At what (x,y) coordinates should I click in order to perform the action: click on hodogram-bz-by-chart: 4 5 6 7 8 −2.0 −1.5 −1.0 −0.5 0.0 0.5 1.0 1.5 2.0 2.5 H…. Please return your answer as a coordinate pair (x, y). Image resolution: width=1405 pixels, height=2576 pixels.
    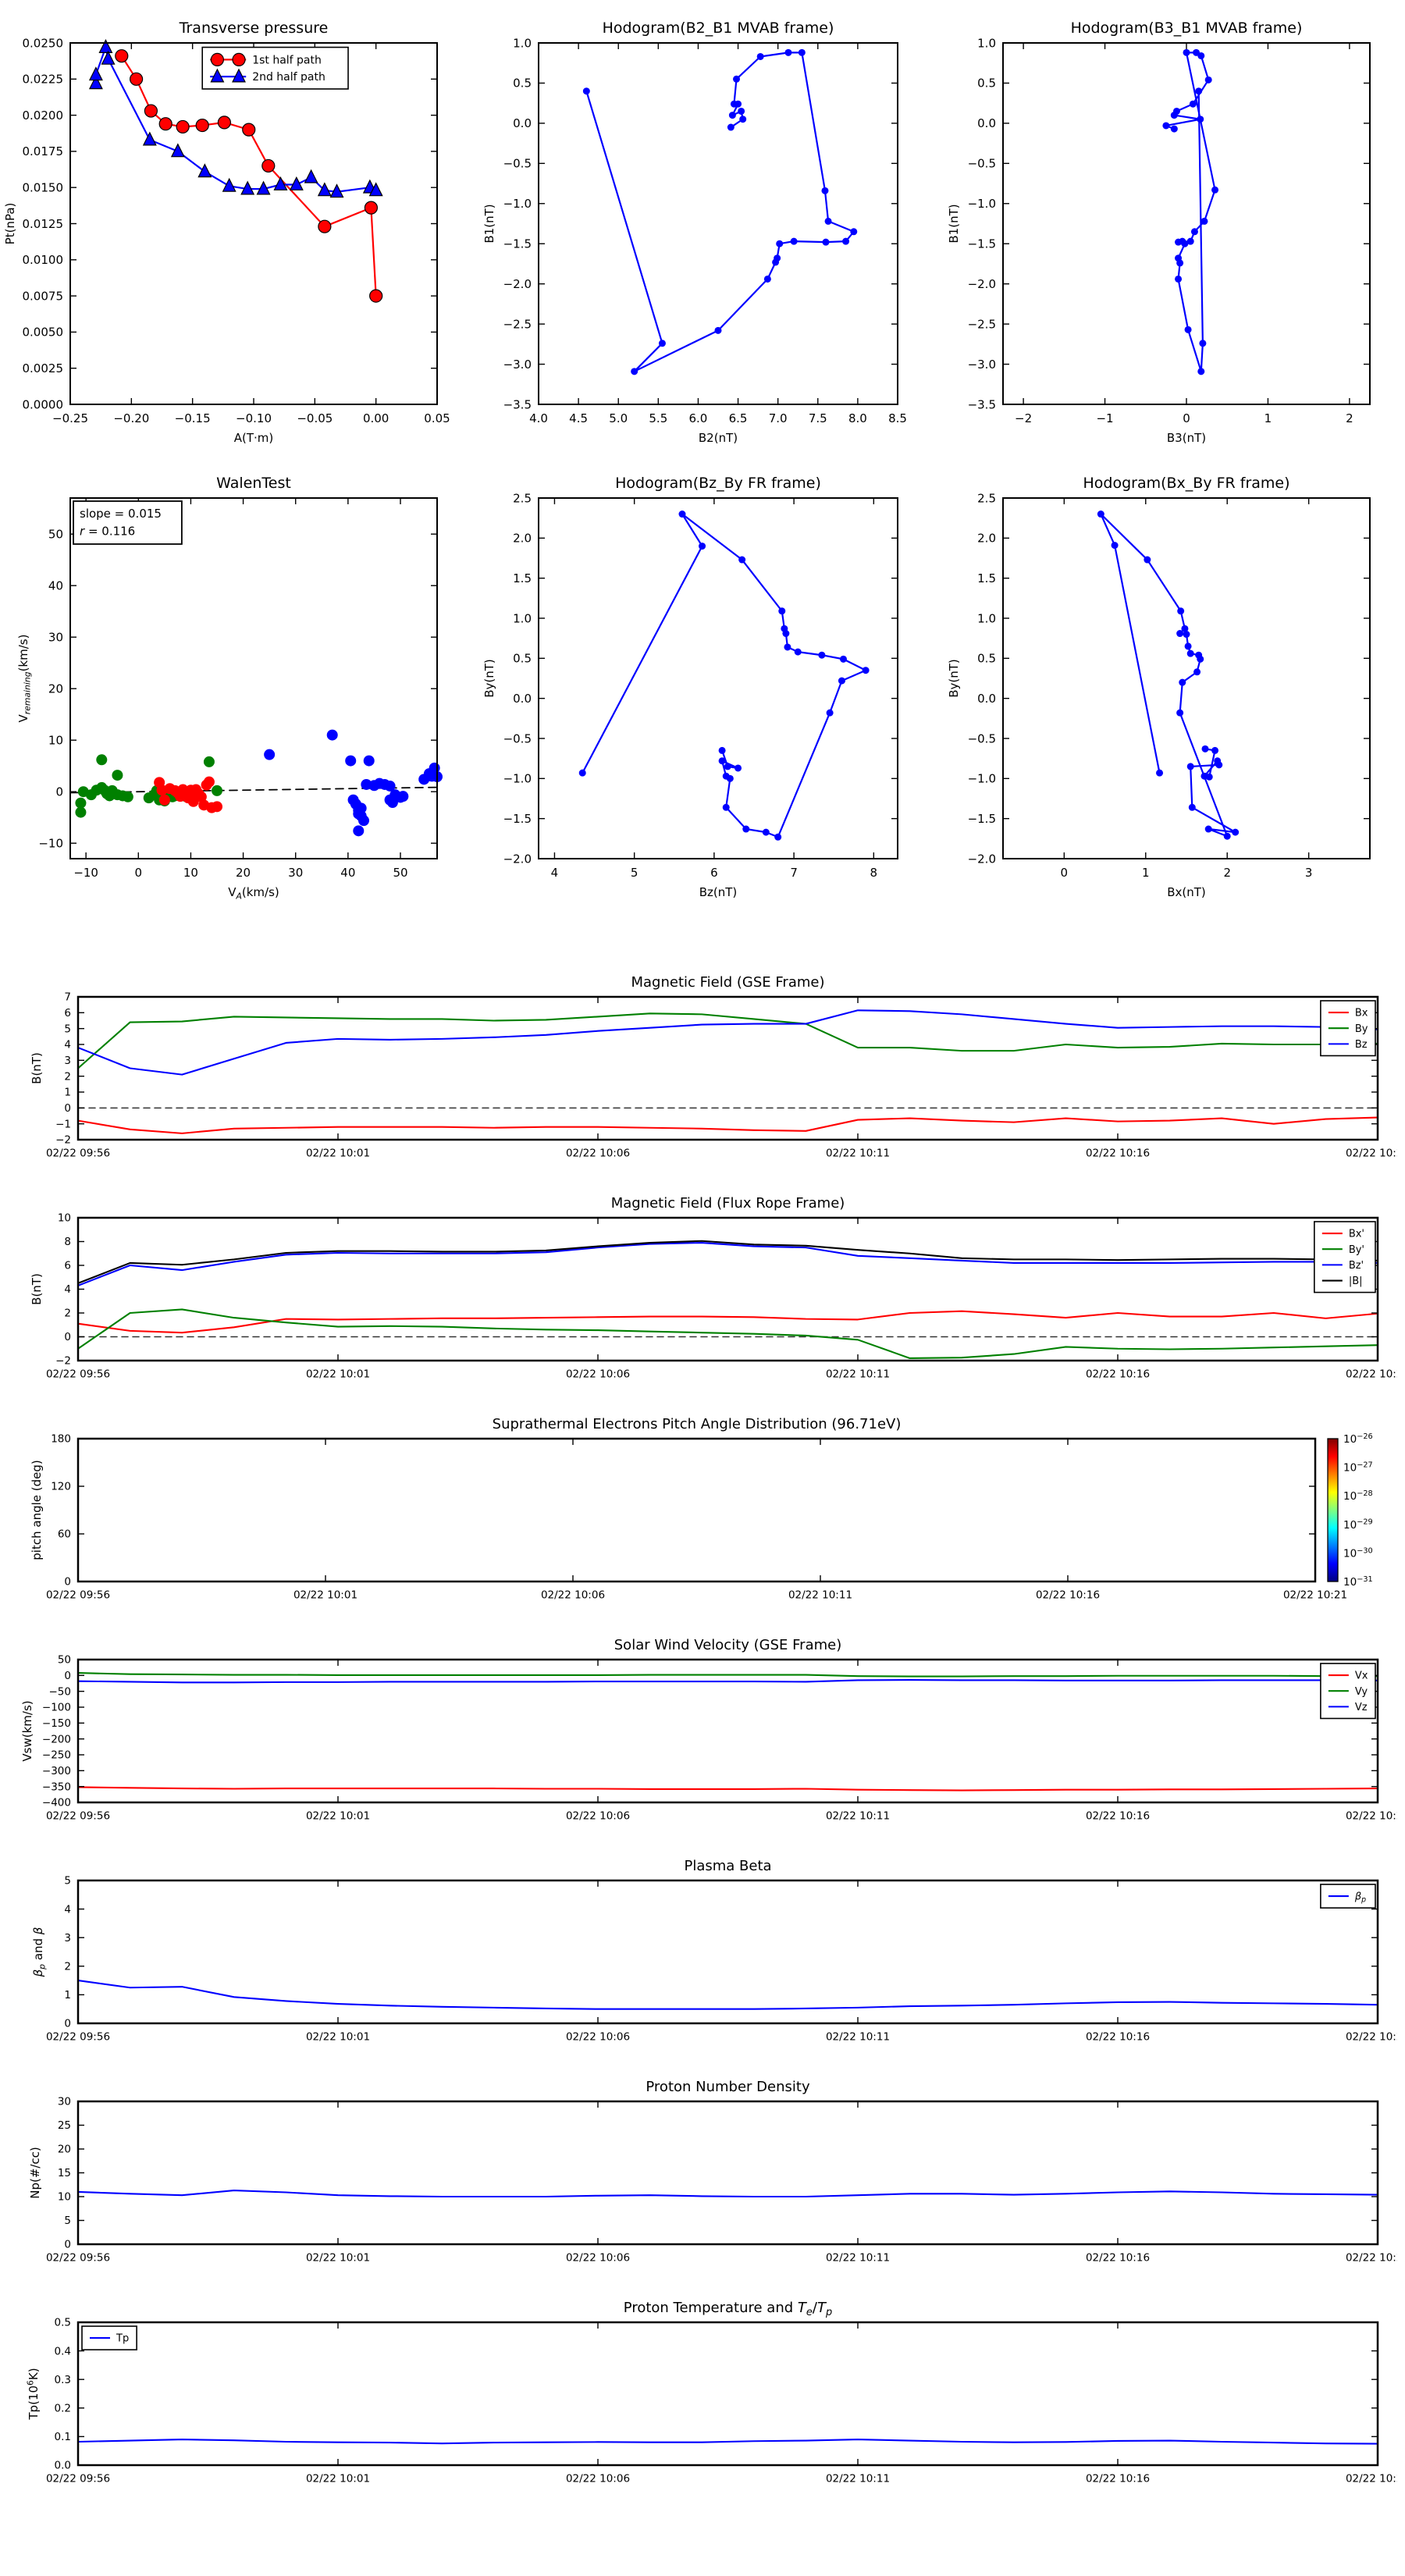
    Looking at the image, I should click on (690, 687).